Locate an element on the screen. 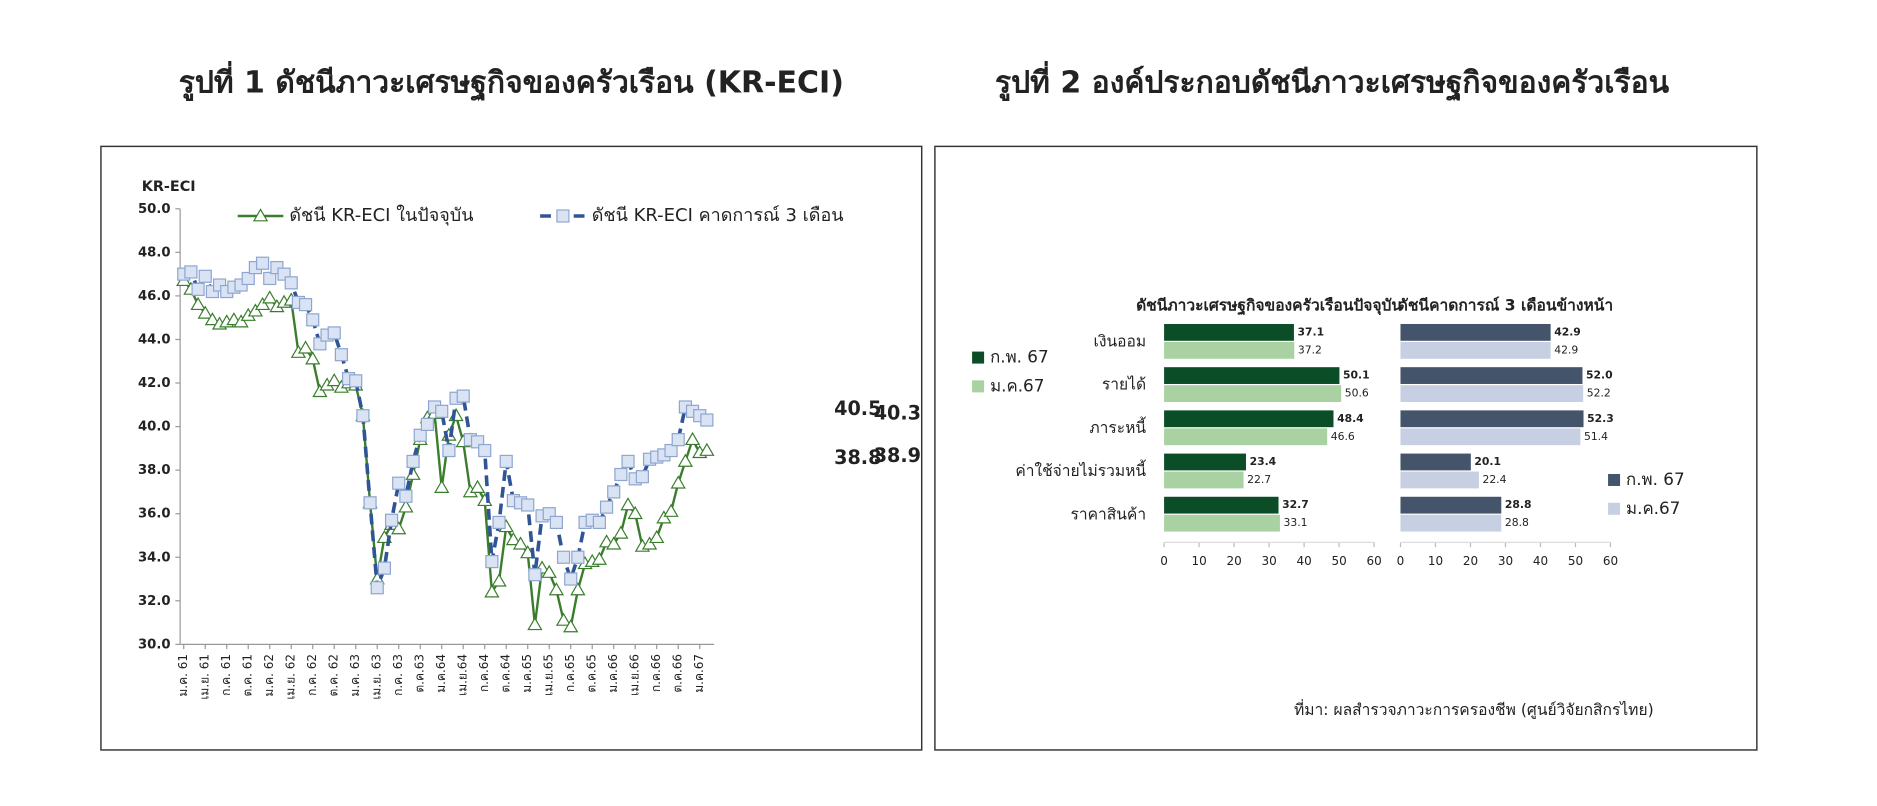 The image size is (1877, 806). x-tick-label: ก.ค. 63 is located at coordinates (398, 675).